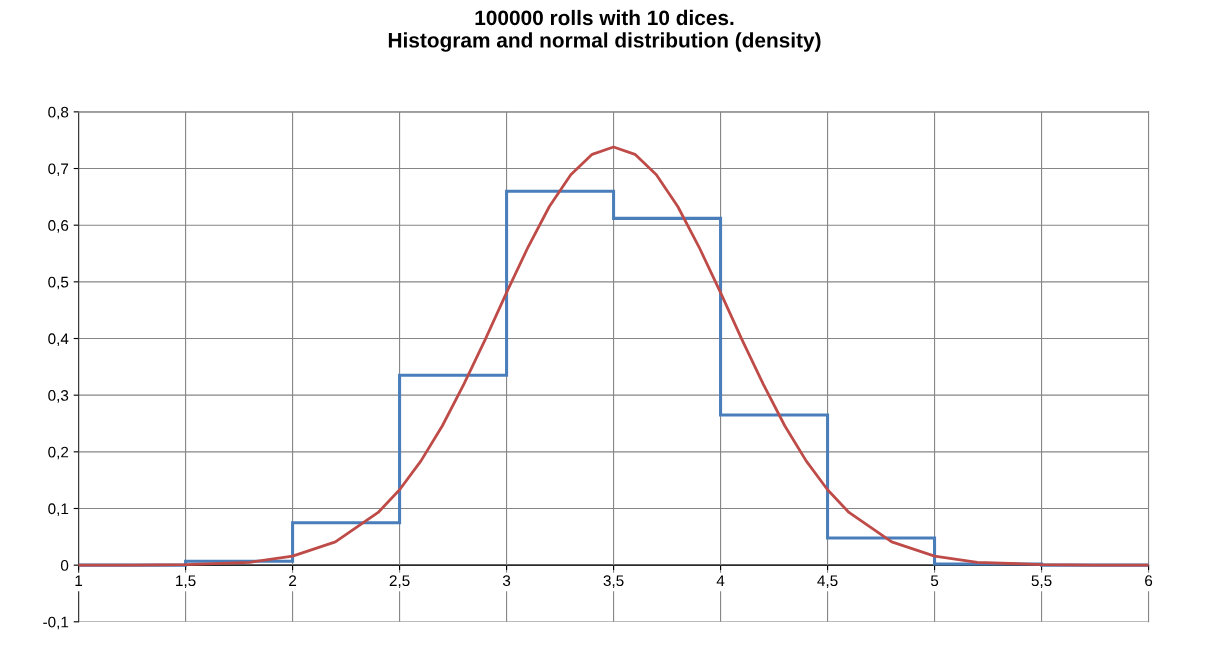 The height and width of the screenshot is (658, 1209). Describe the element at coordinates (58, 453) in the screenshot. I see `y-tick-label: 0,2` at that location.